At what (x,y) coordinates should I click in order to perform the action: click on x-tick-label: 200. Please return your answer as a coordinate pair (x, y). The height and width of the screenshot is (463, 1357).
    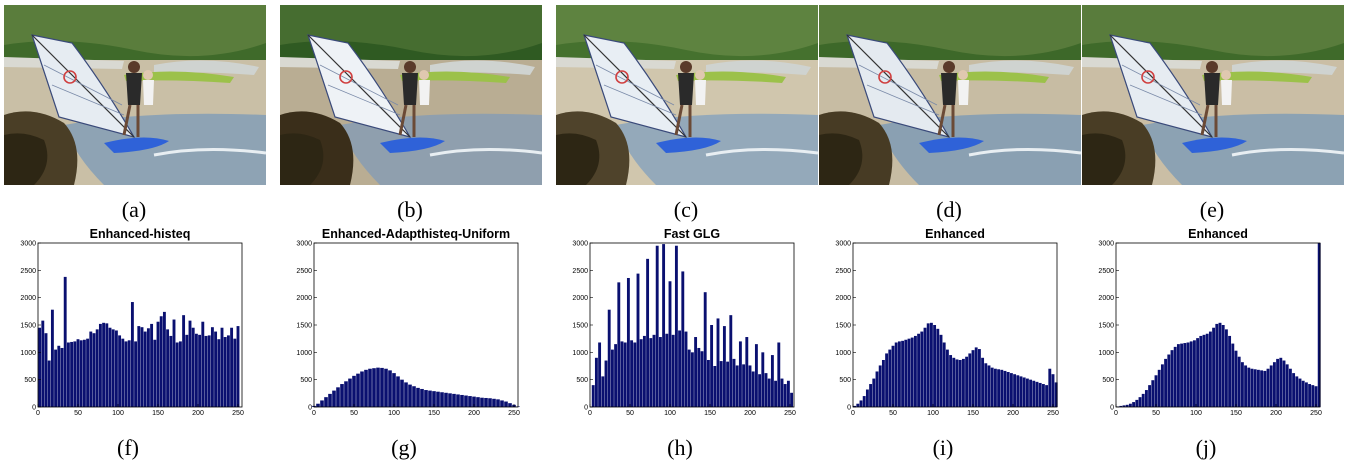
    Looking at the image, I should click on (1276, 413).